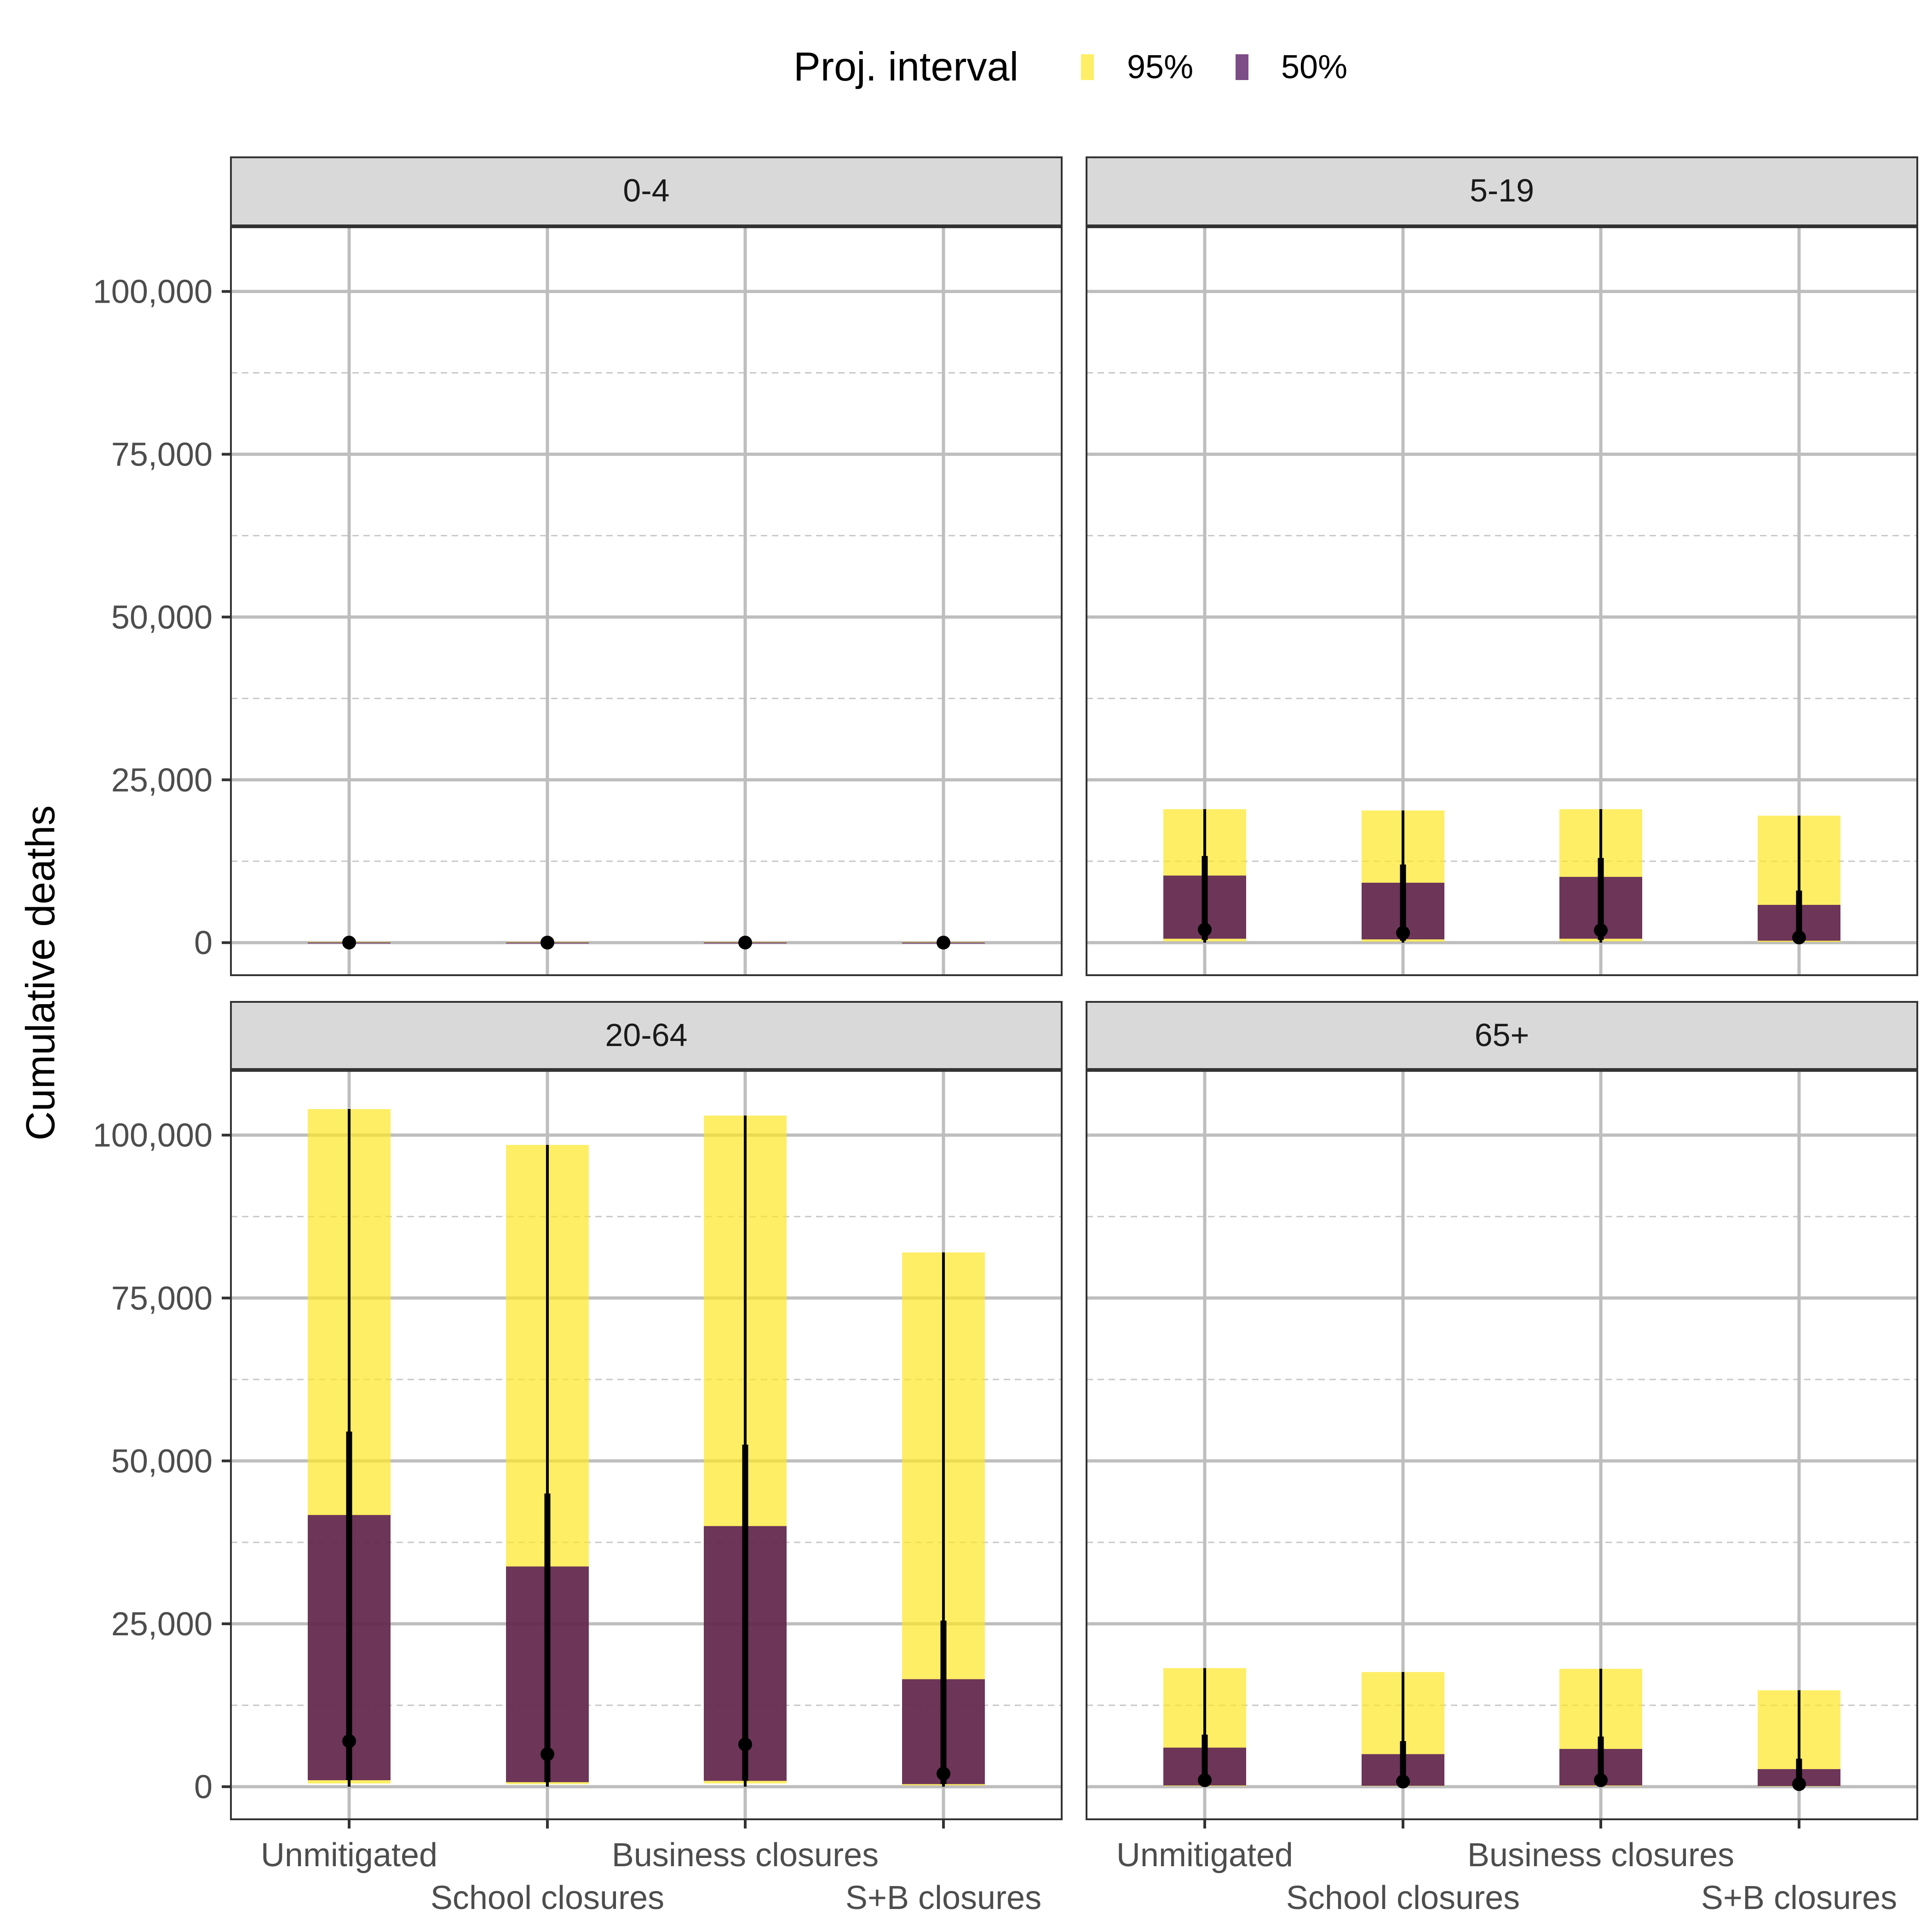 This screenshot has height=1932, width=1932. I want to click on y-axis-title: Cumulative deaths, so click(40, 973).